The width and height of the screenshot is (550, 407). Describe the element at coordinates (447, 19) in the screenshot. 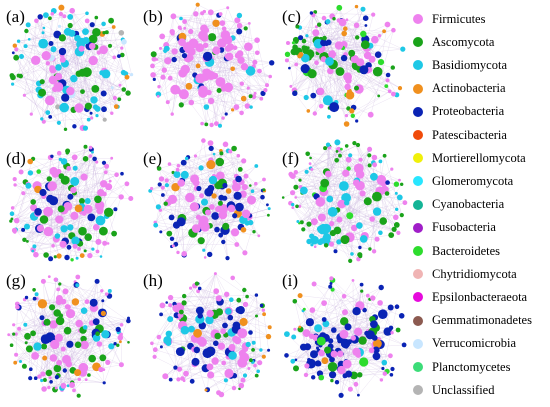

I see `legend-item-firmicutes: Firmicutes` at that location.